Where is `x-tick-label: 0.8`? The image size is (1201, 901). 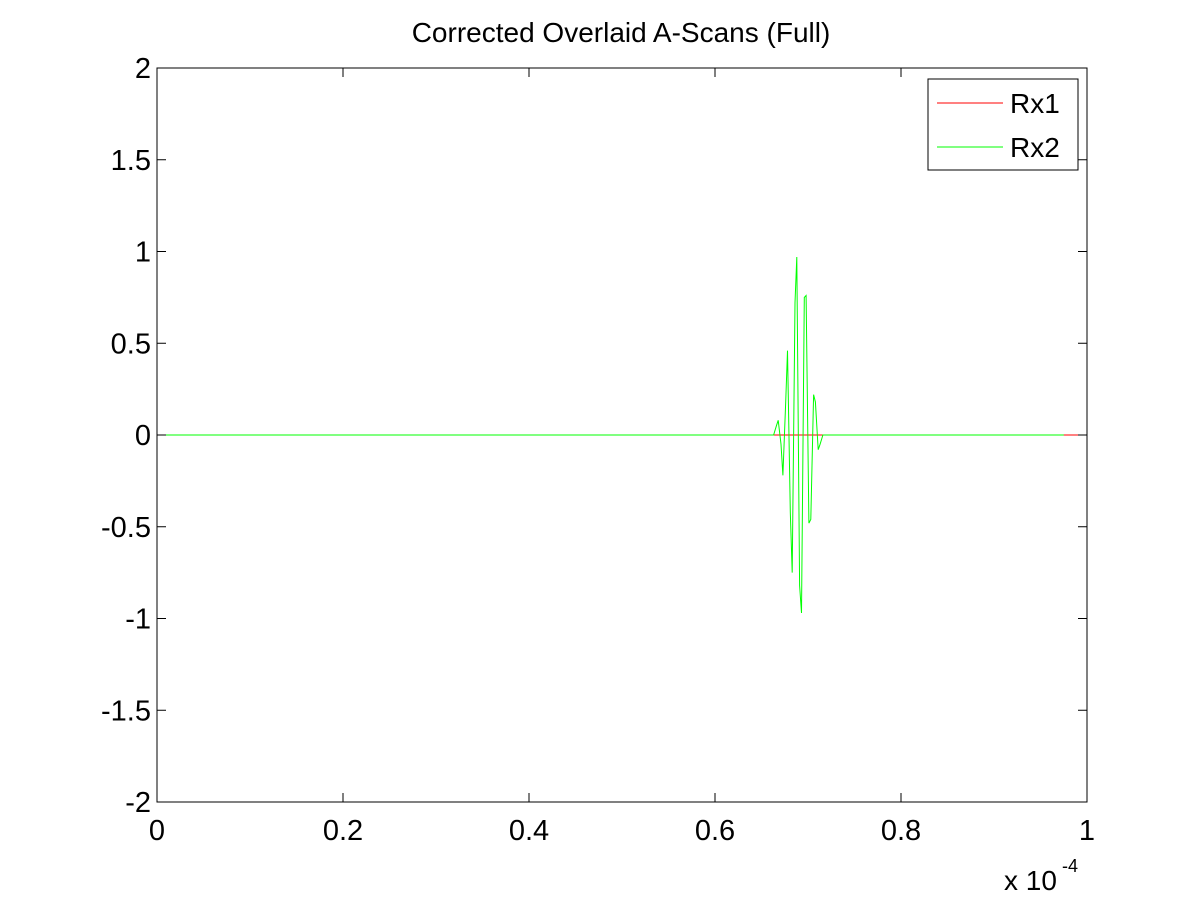 x-tick-label: 0.8 is located at coordinates (901, 831).